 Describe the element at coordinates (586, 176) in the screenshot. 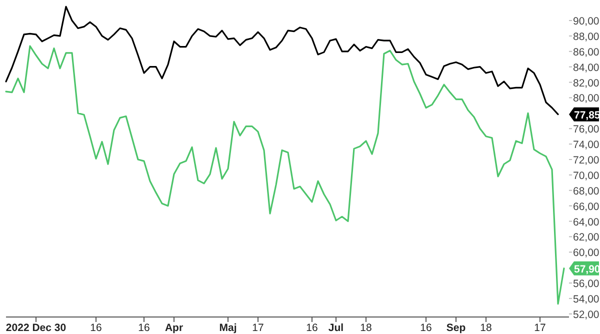

I see `y-tick-label: 70,00` at that location.